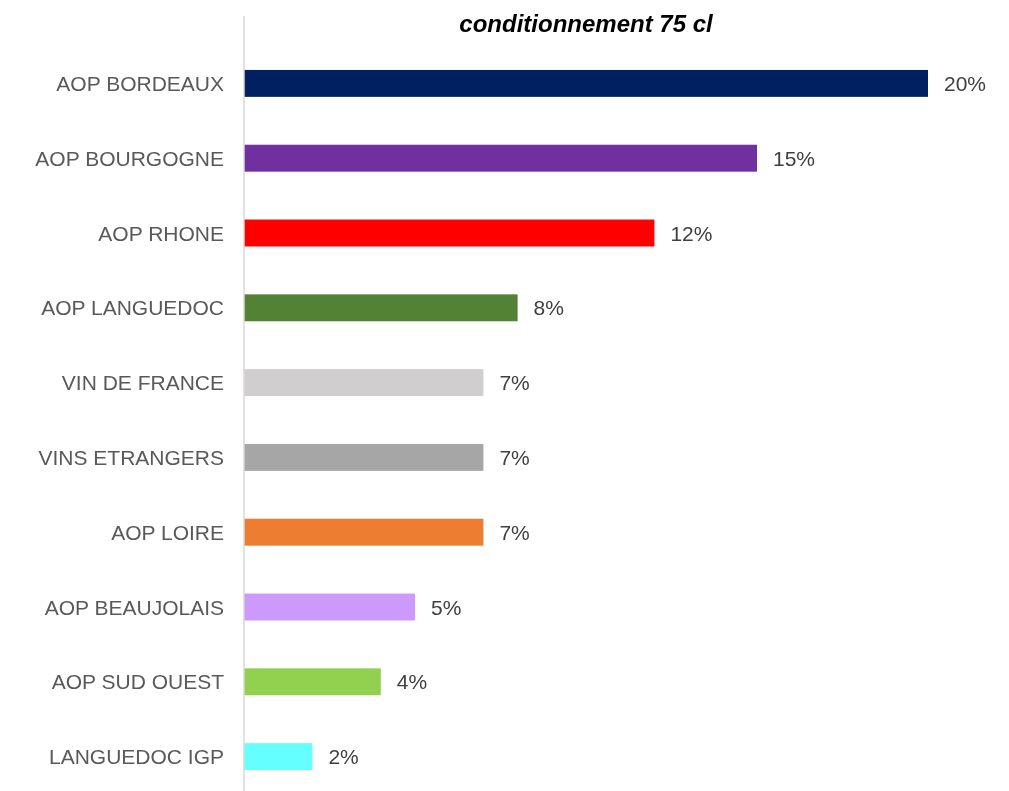 The height and width of the screenshot is (791, 1009). What do you see at coordinates (136, 757) in the screenshot?
I see `y-tick-label: LANGUEDOC IGP` at bounding box center [136, 757].